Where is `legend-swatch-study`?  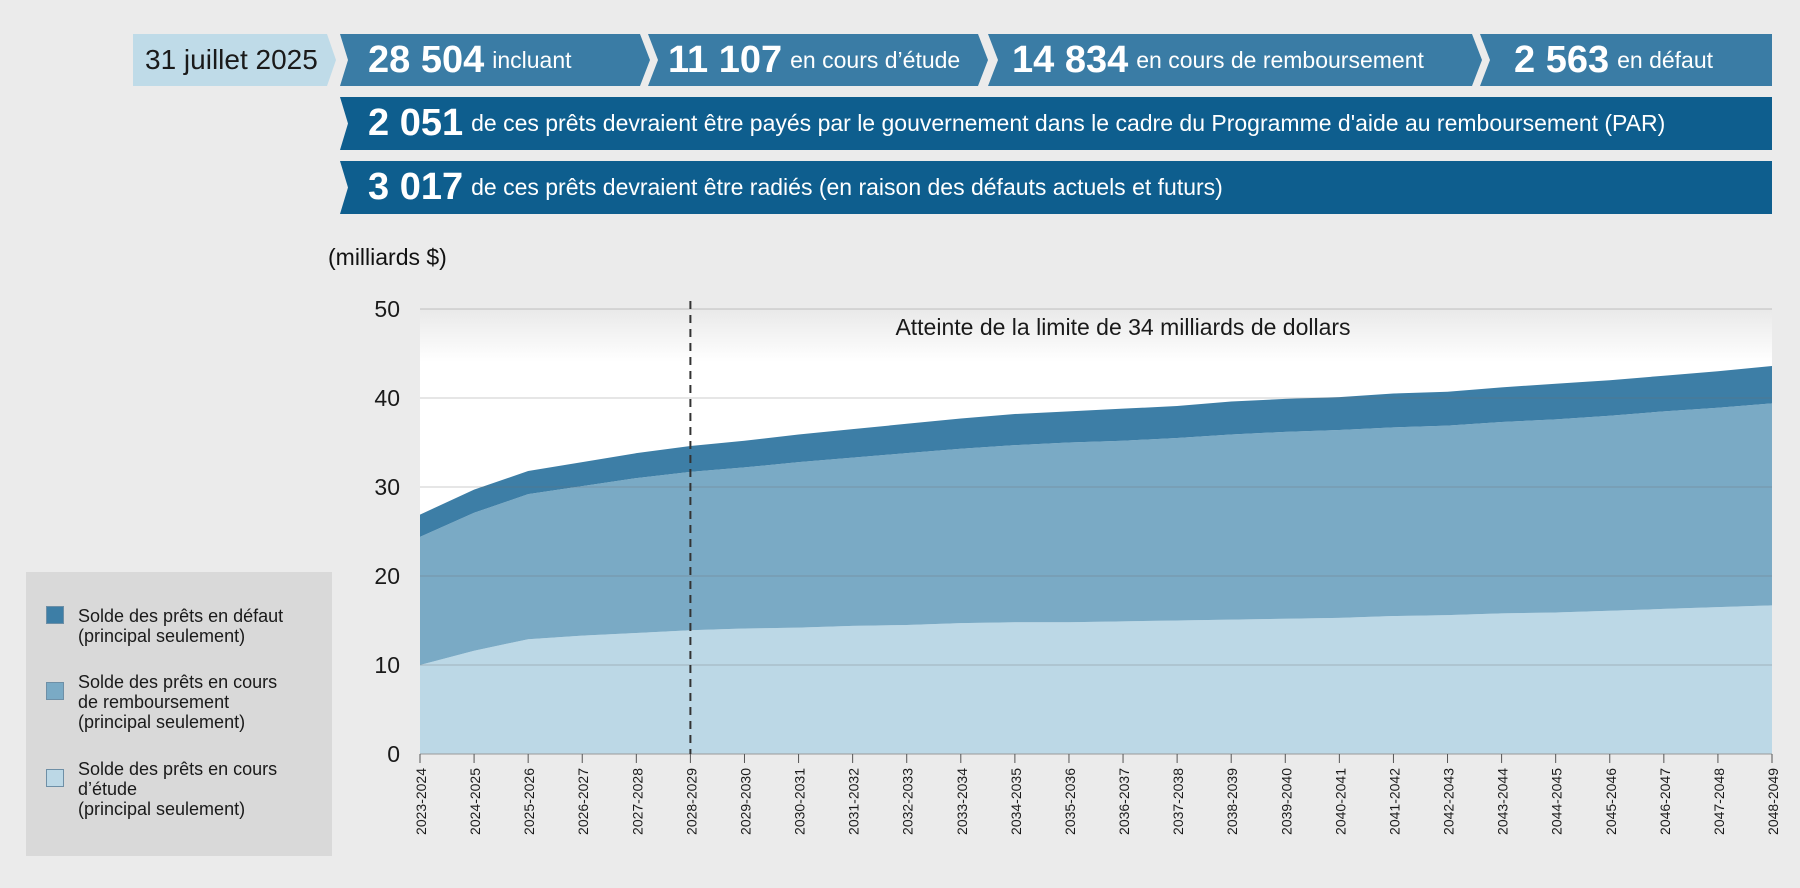 legend-swatch-study is located at coordinates (55, 778).